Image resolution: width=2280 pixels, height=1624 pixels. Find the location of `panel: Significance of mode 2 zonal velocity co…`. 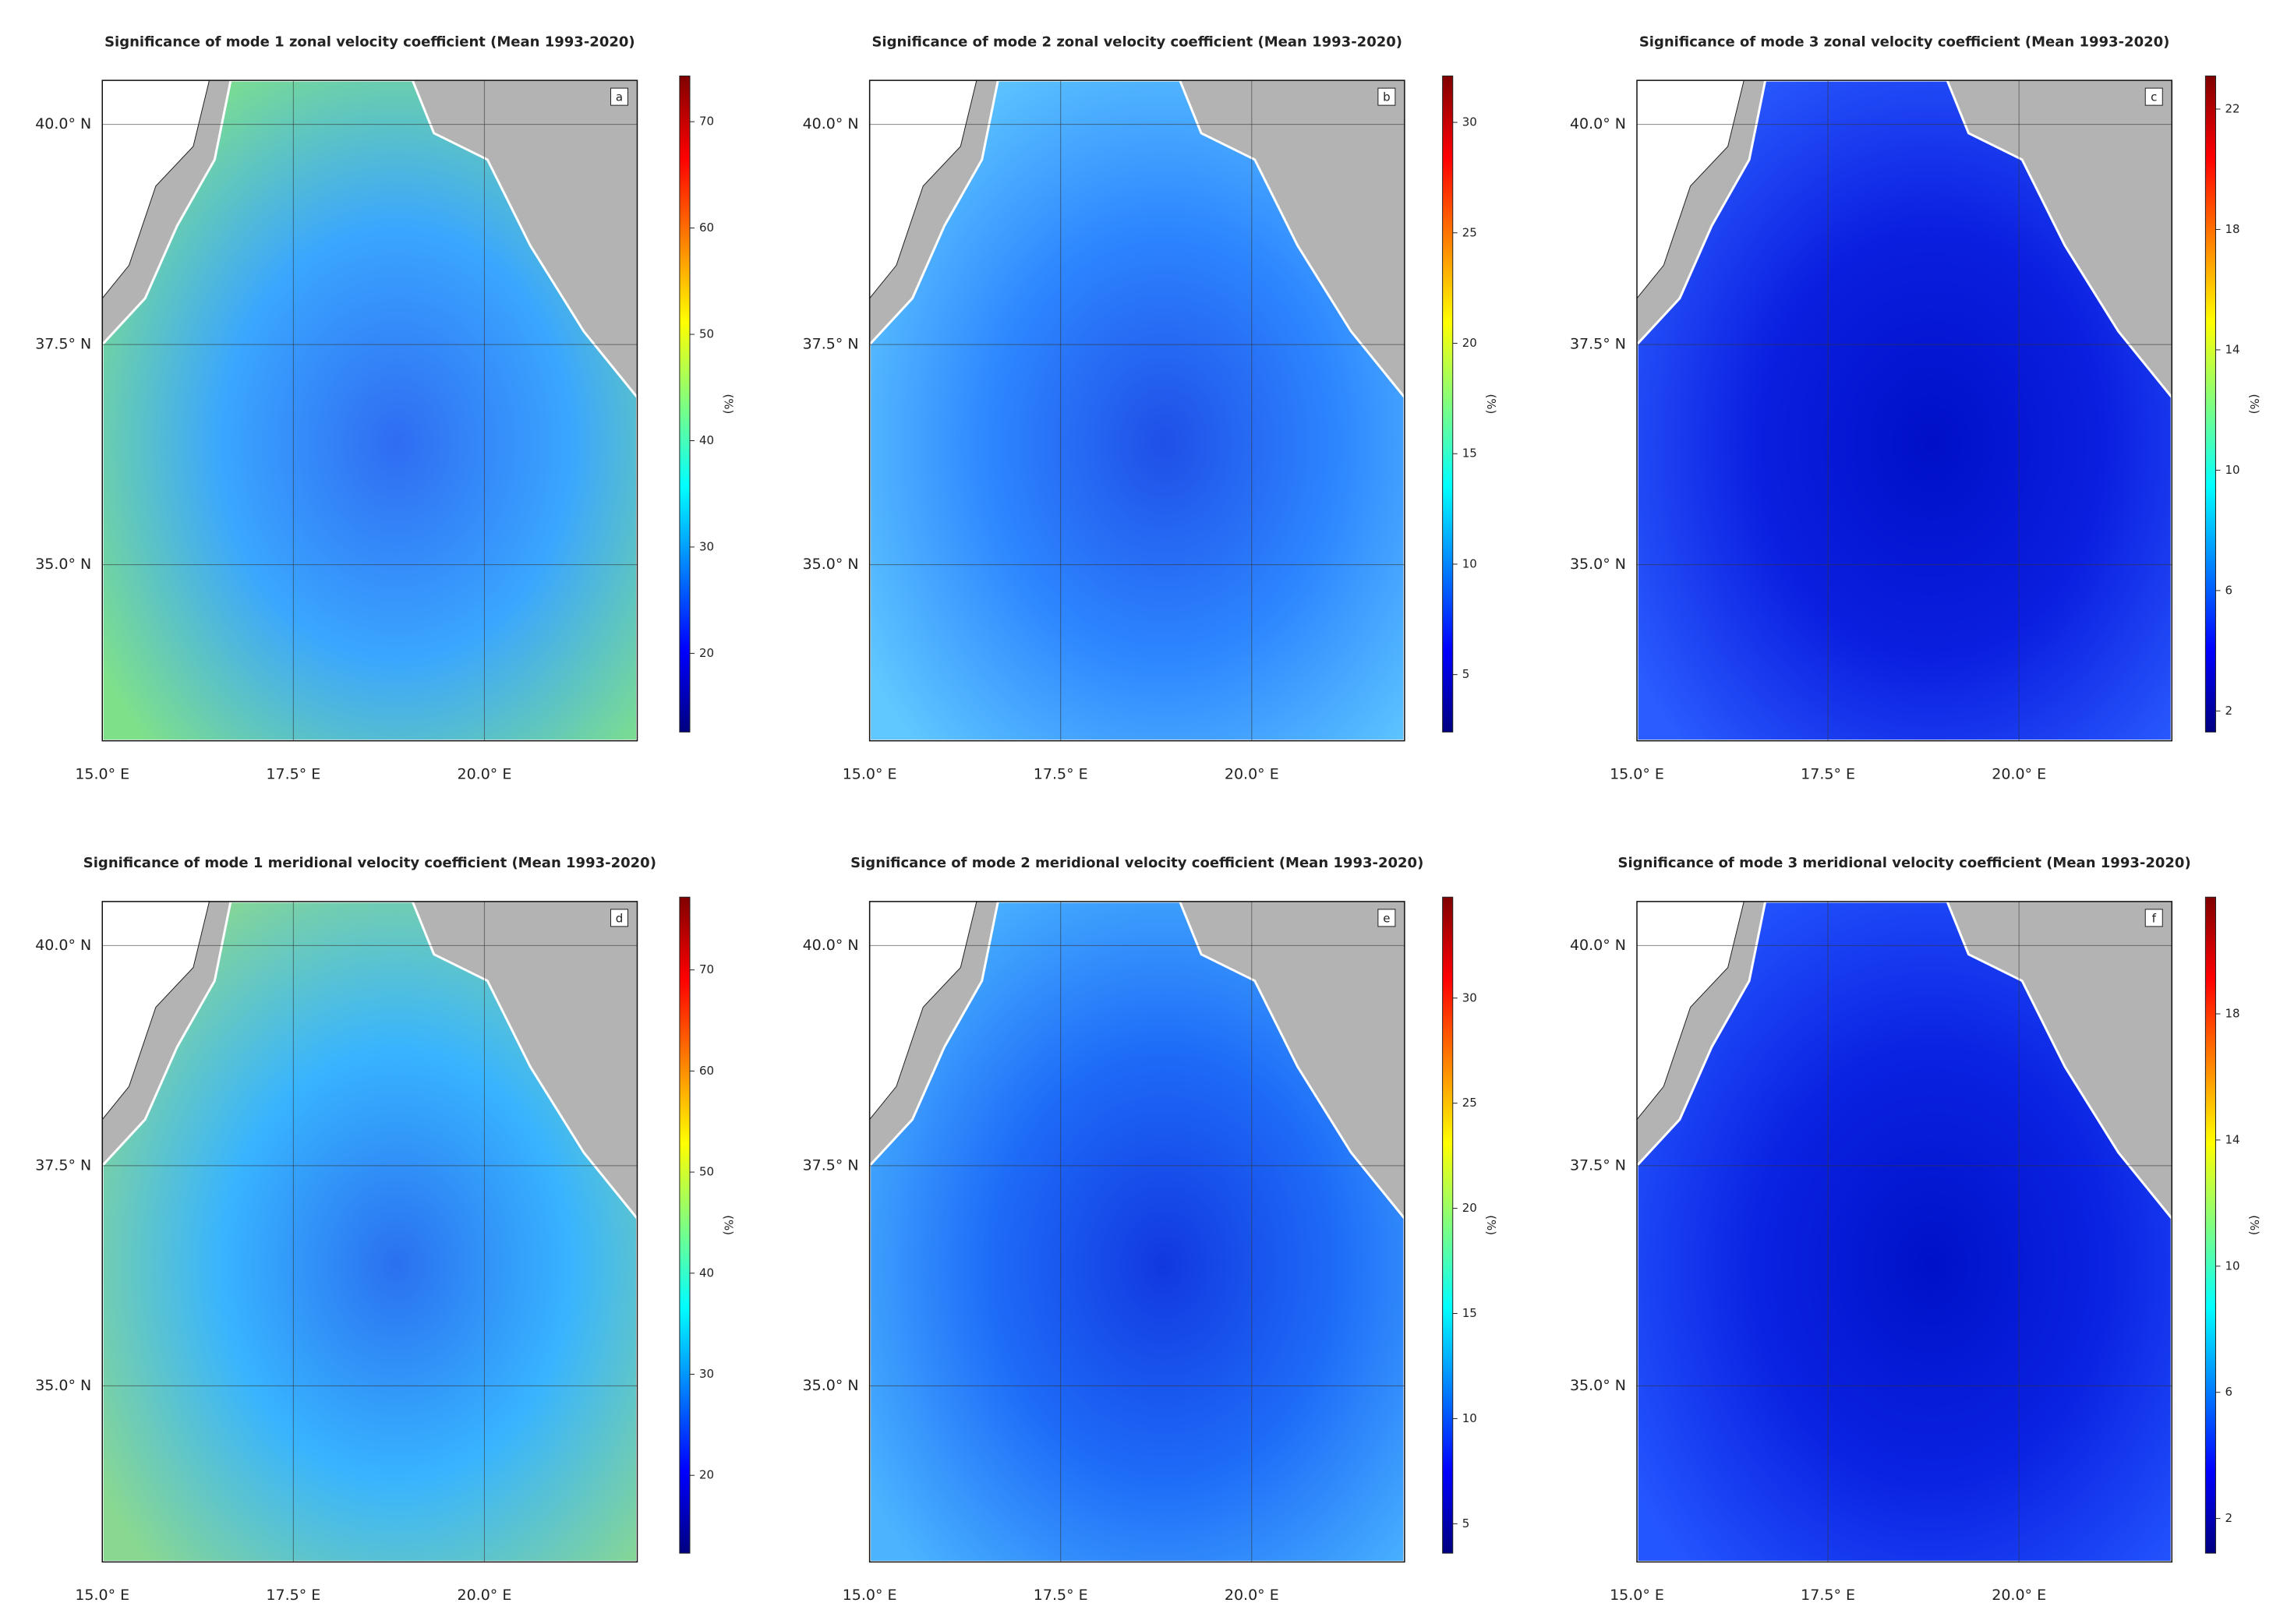

panel: Significance of mode 2 zonal velocity co… is located at coordinates (1150, 408).